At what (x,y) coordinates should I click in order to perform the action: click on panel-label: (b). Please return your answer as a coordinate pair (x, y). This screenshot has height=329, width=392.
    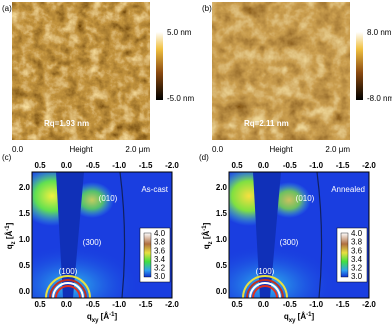
    Looking at the image, I should click on (207, 8).